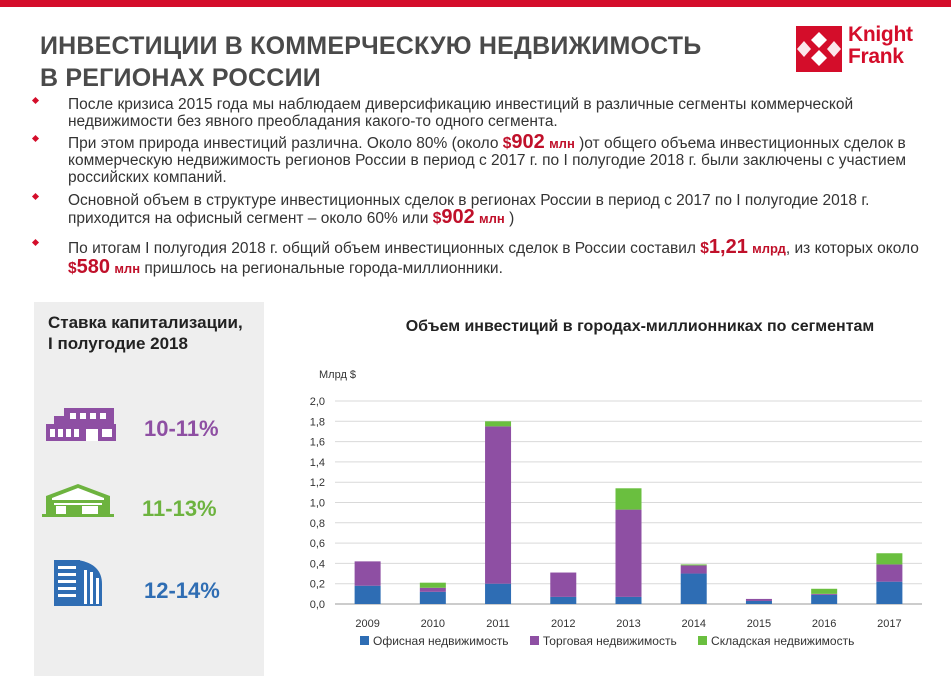 This screenshot has height=676, width=951. I want to click on page-title-line1: ИНВЕСТИЦИИ В КОММЕРЧЕСКУЮ НЕДВИЖИМОСТЬ, so click(371, 46).